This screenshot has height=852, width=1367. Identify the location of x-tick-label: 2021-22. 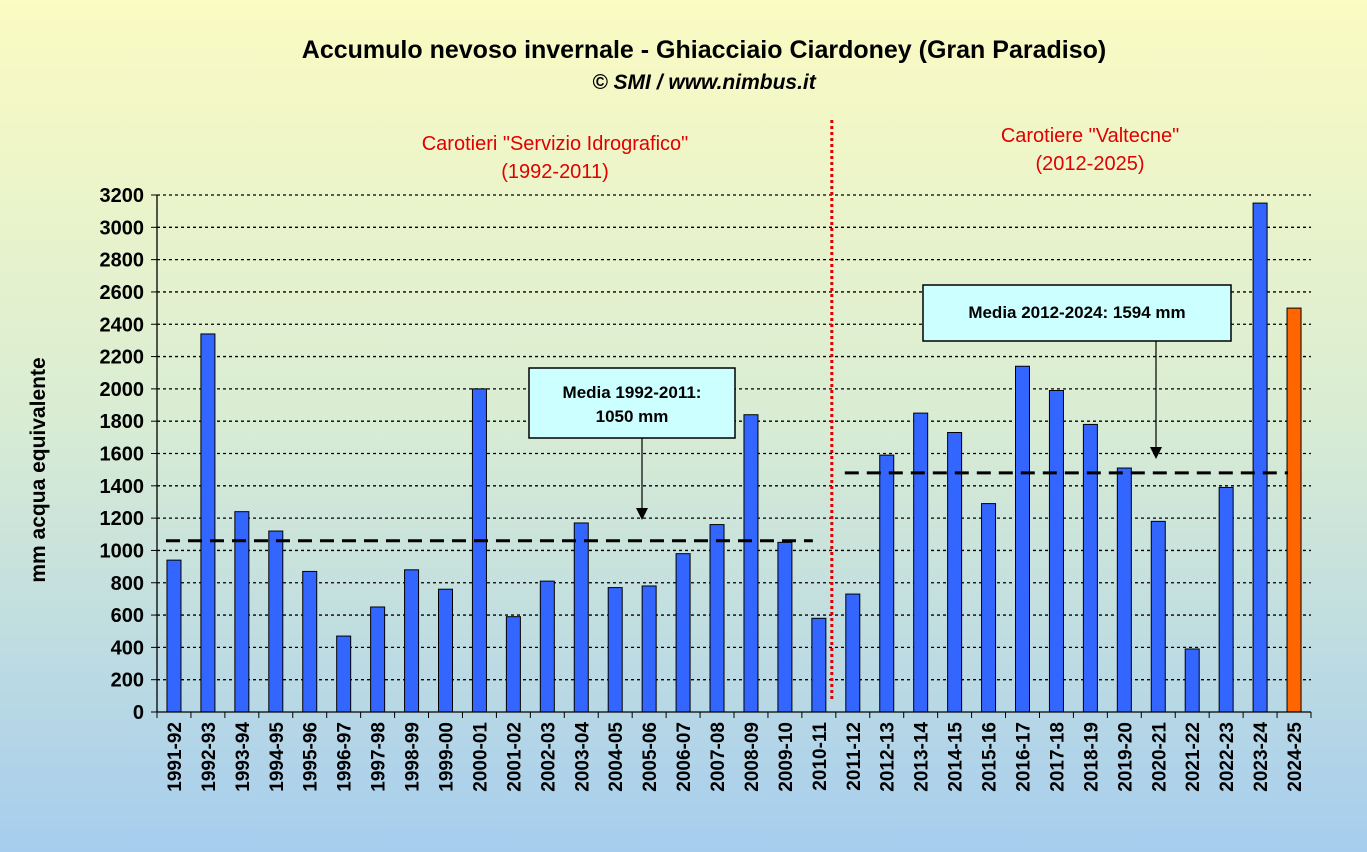
(1193, 757).